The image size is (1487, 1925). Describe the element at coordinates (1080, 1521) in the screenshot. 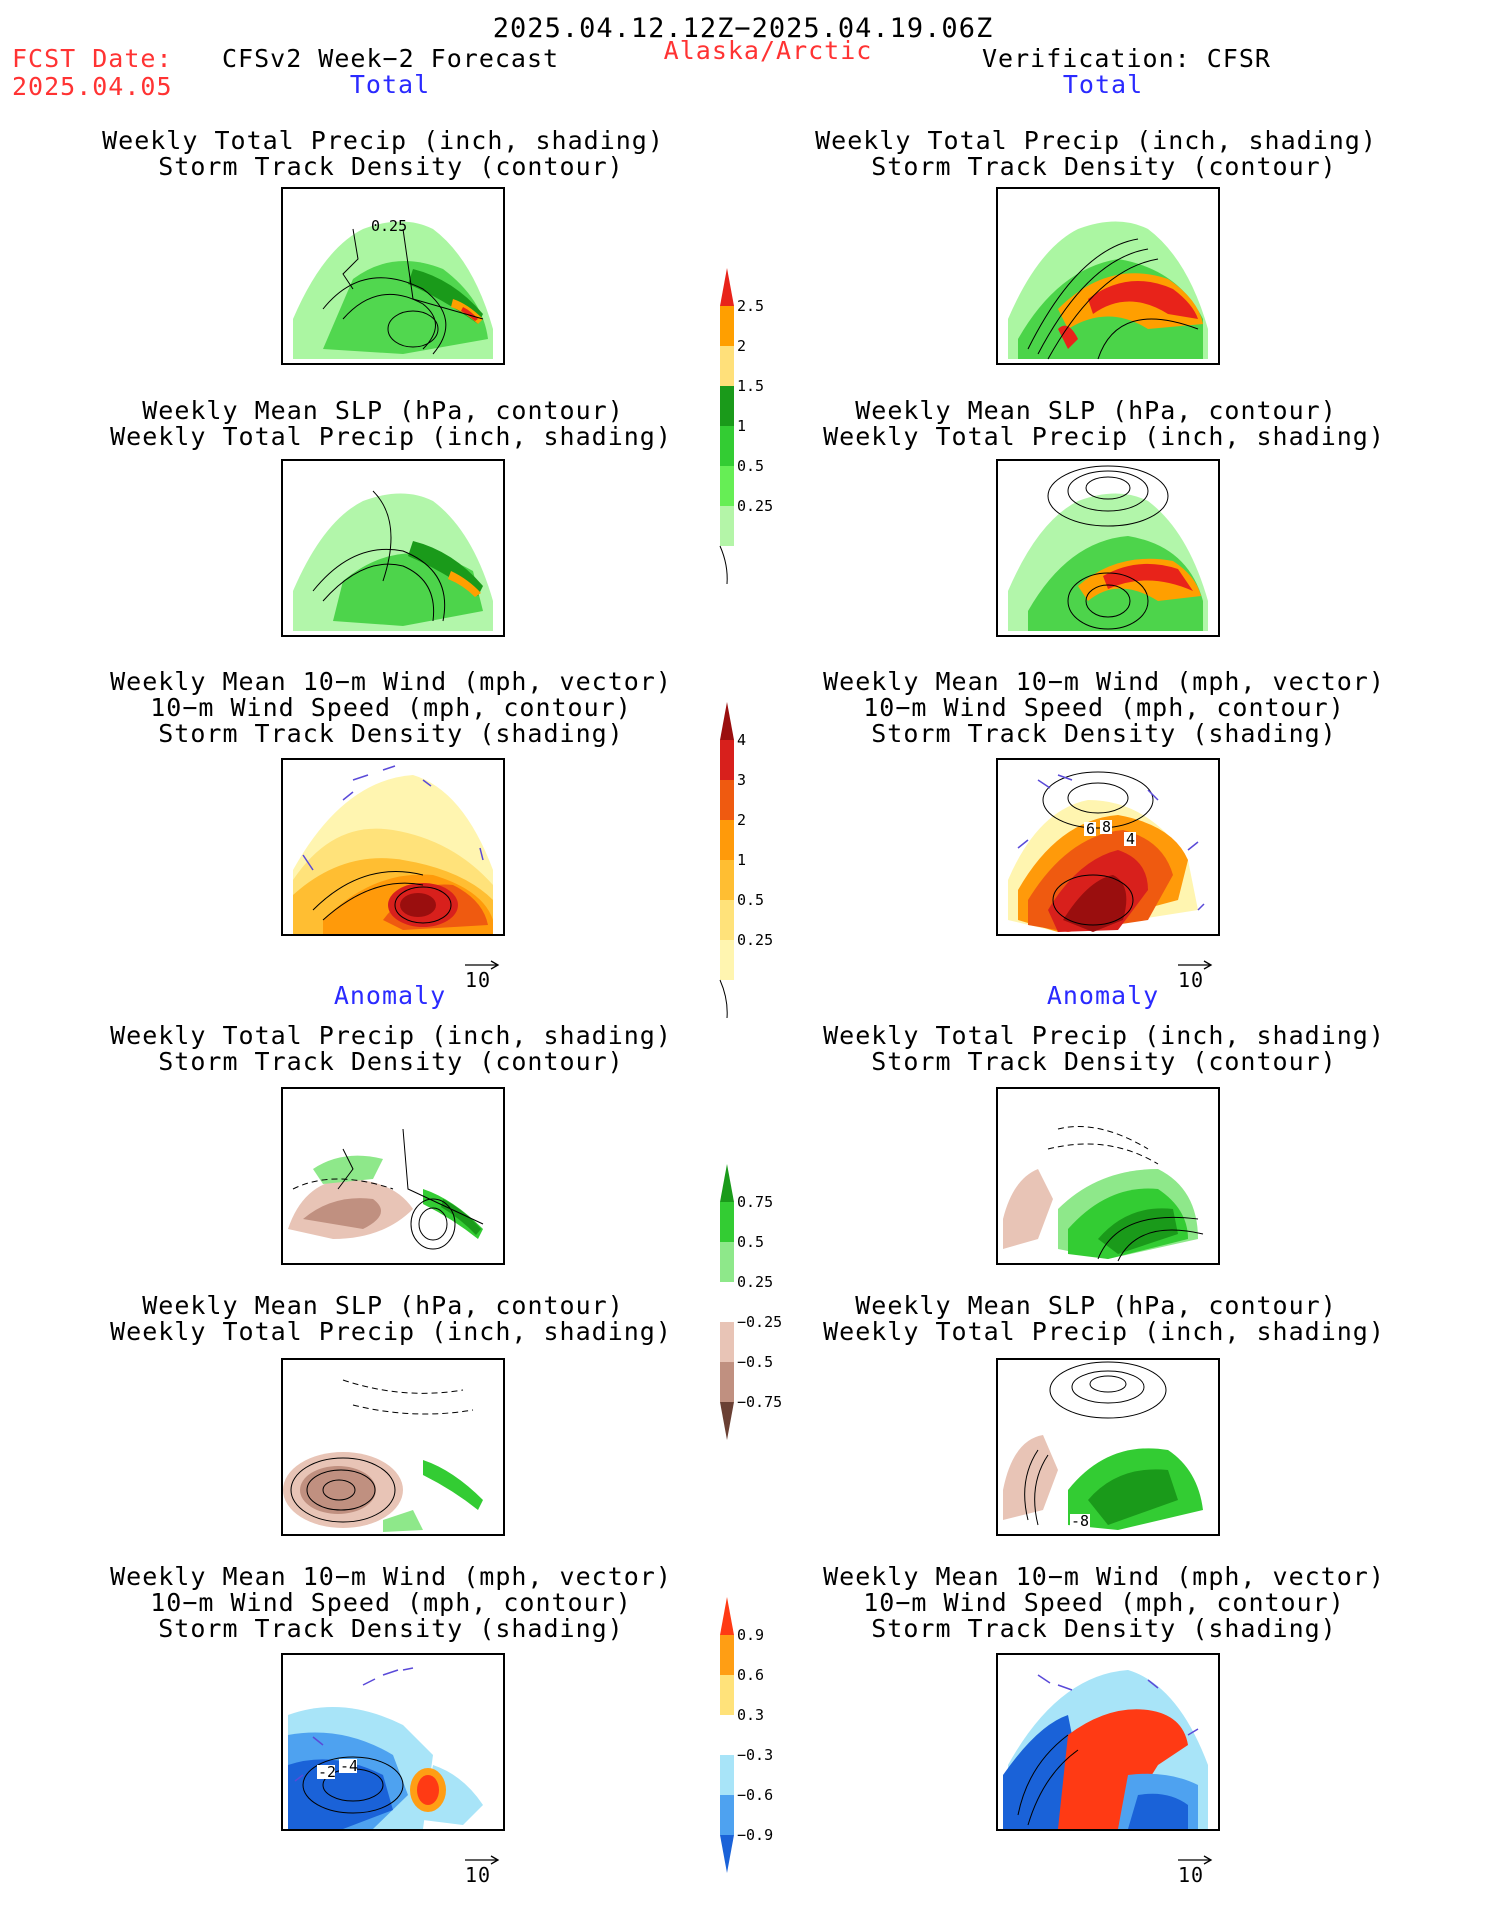

I see `contour-label: -8` at that location.